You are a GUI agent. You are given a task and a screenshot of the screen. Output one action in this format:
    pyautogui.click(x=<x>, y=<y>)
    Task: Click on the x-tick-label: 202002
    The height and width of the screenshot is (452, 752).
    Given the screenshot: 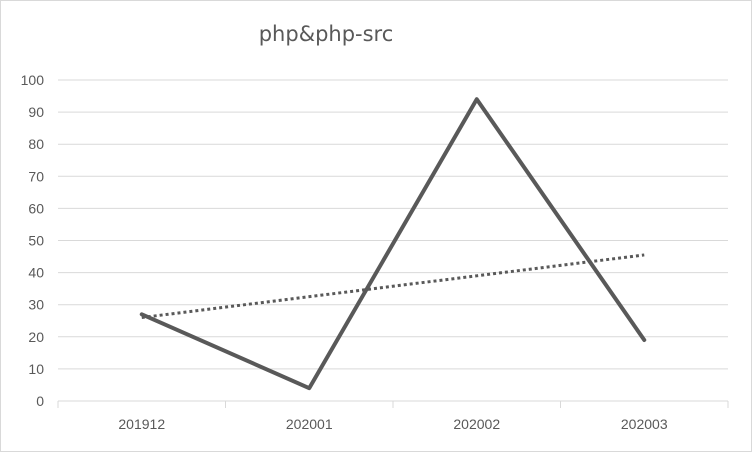 What is the action you would take?
    pyautogui.click(x=476, y=424)
    